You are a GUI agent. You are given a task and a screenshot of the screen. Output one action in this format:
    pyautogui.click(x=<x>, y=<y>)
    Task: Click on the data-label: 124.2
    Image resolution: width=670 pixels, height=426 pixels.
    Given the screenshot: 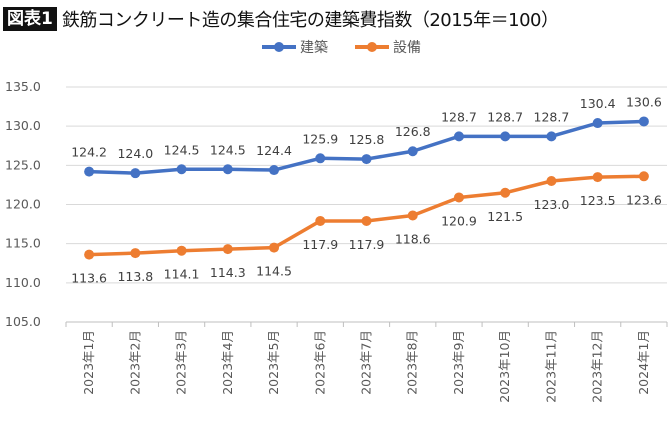 What is the action you would take?
    pyautogui.click(x=89, y=152)
    